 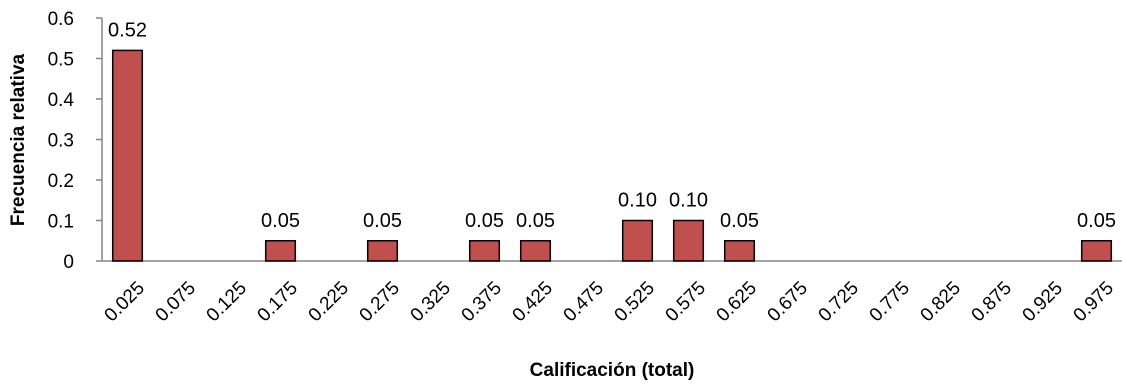 What do you see at coordinates (61, 100) in the screenshot?
I see `y-tick-label: 0.4` at bounding box center [61, 100].